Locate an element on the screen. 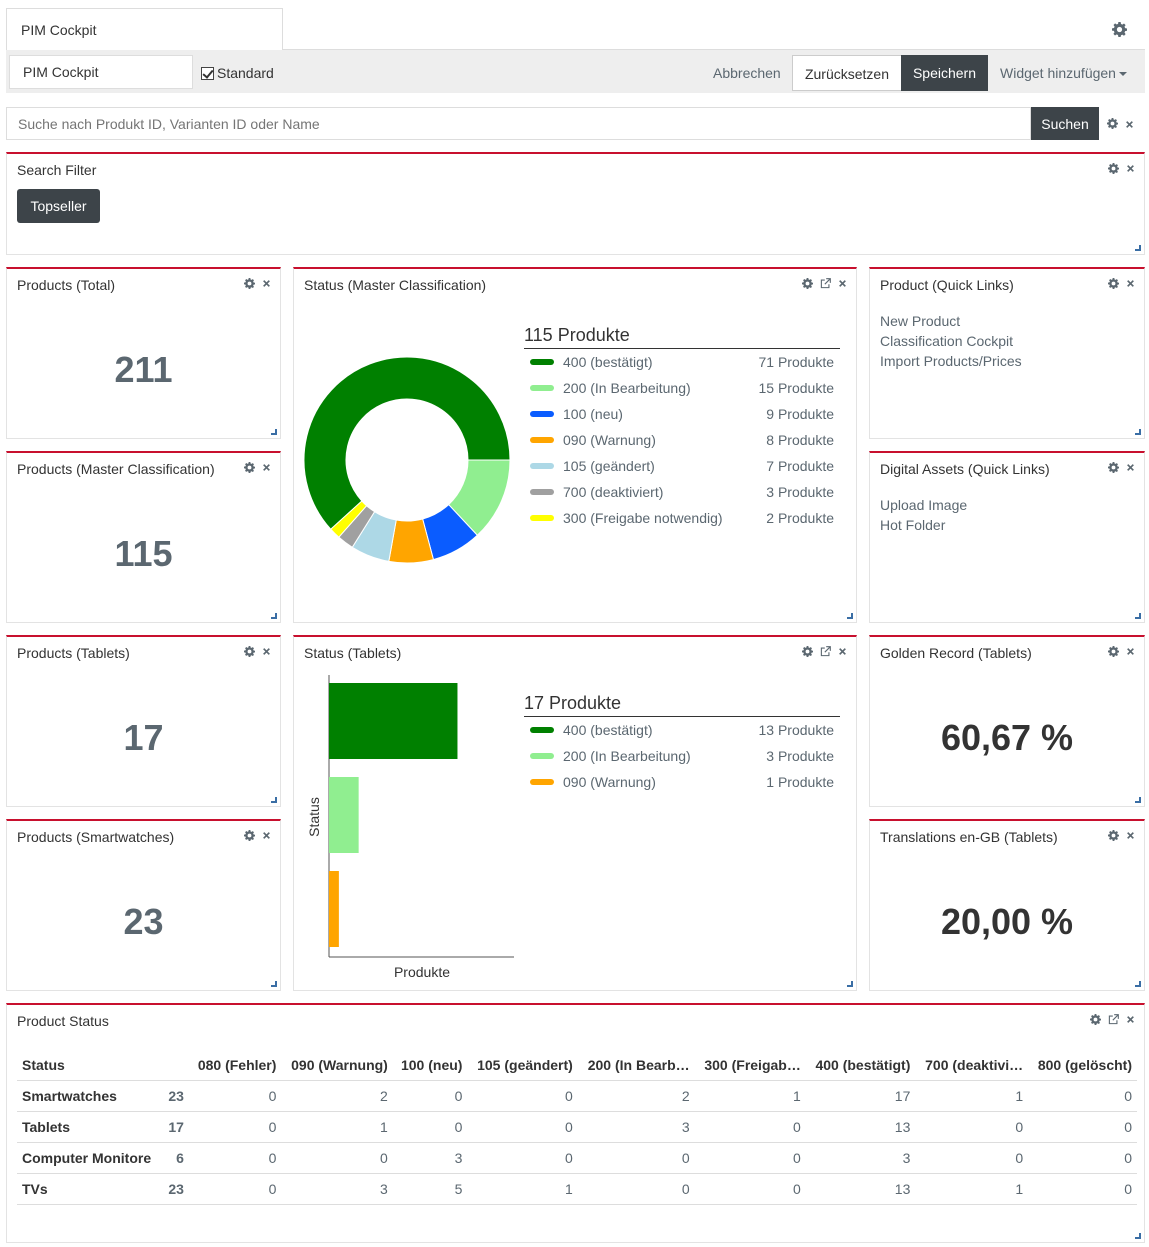 The height and width of the screenshot is (1247, 1149). table-cell: 1 is located at coordinates (522, 1188).